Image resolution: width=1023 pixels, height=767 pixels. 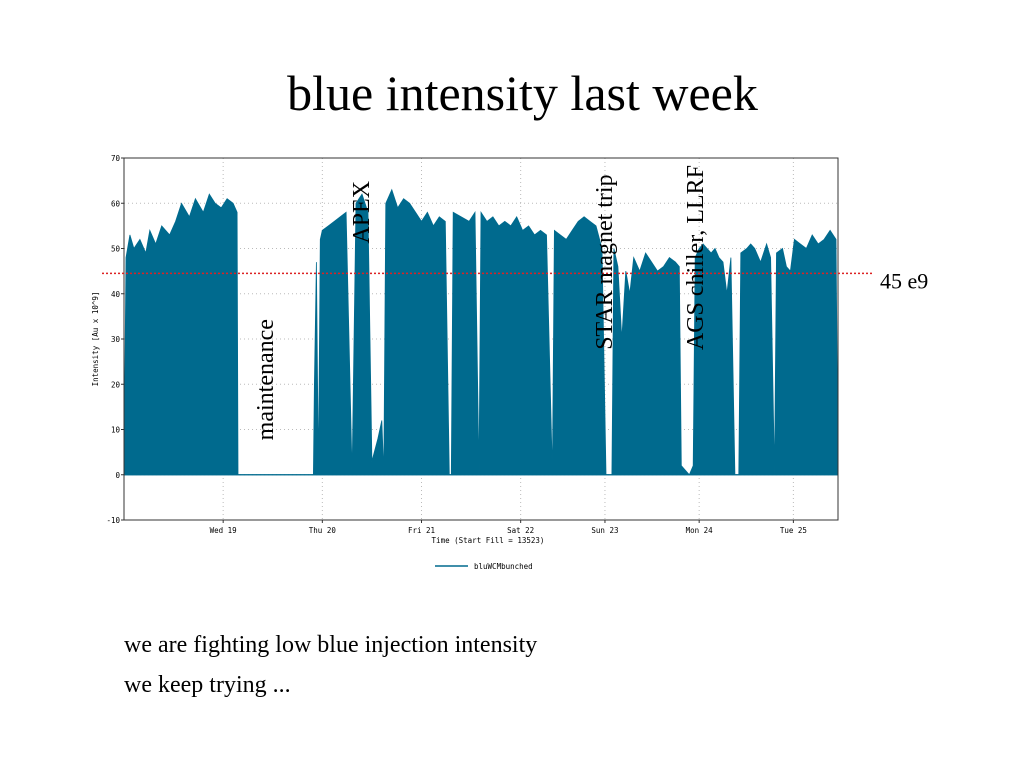 I want to click on y-tick-label: -10, so click(x=113, y=520).